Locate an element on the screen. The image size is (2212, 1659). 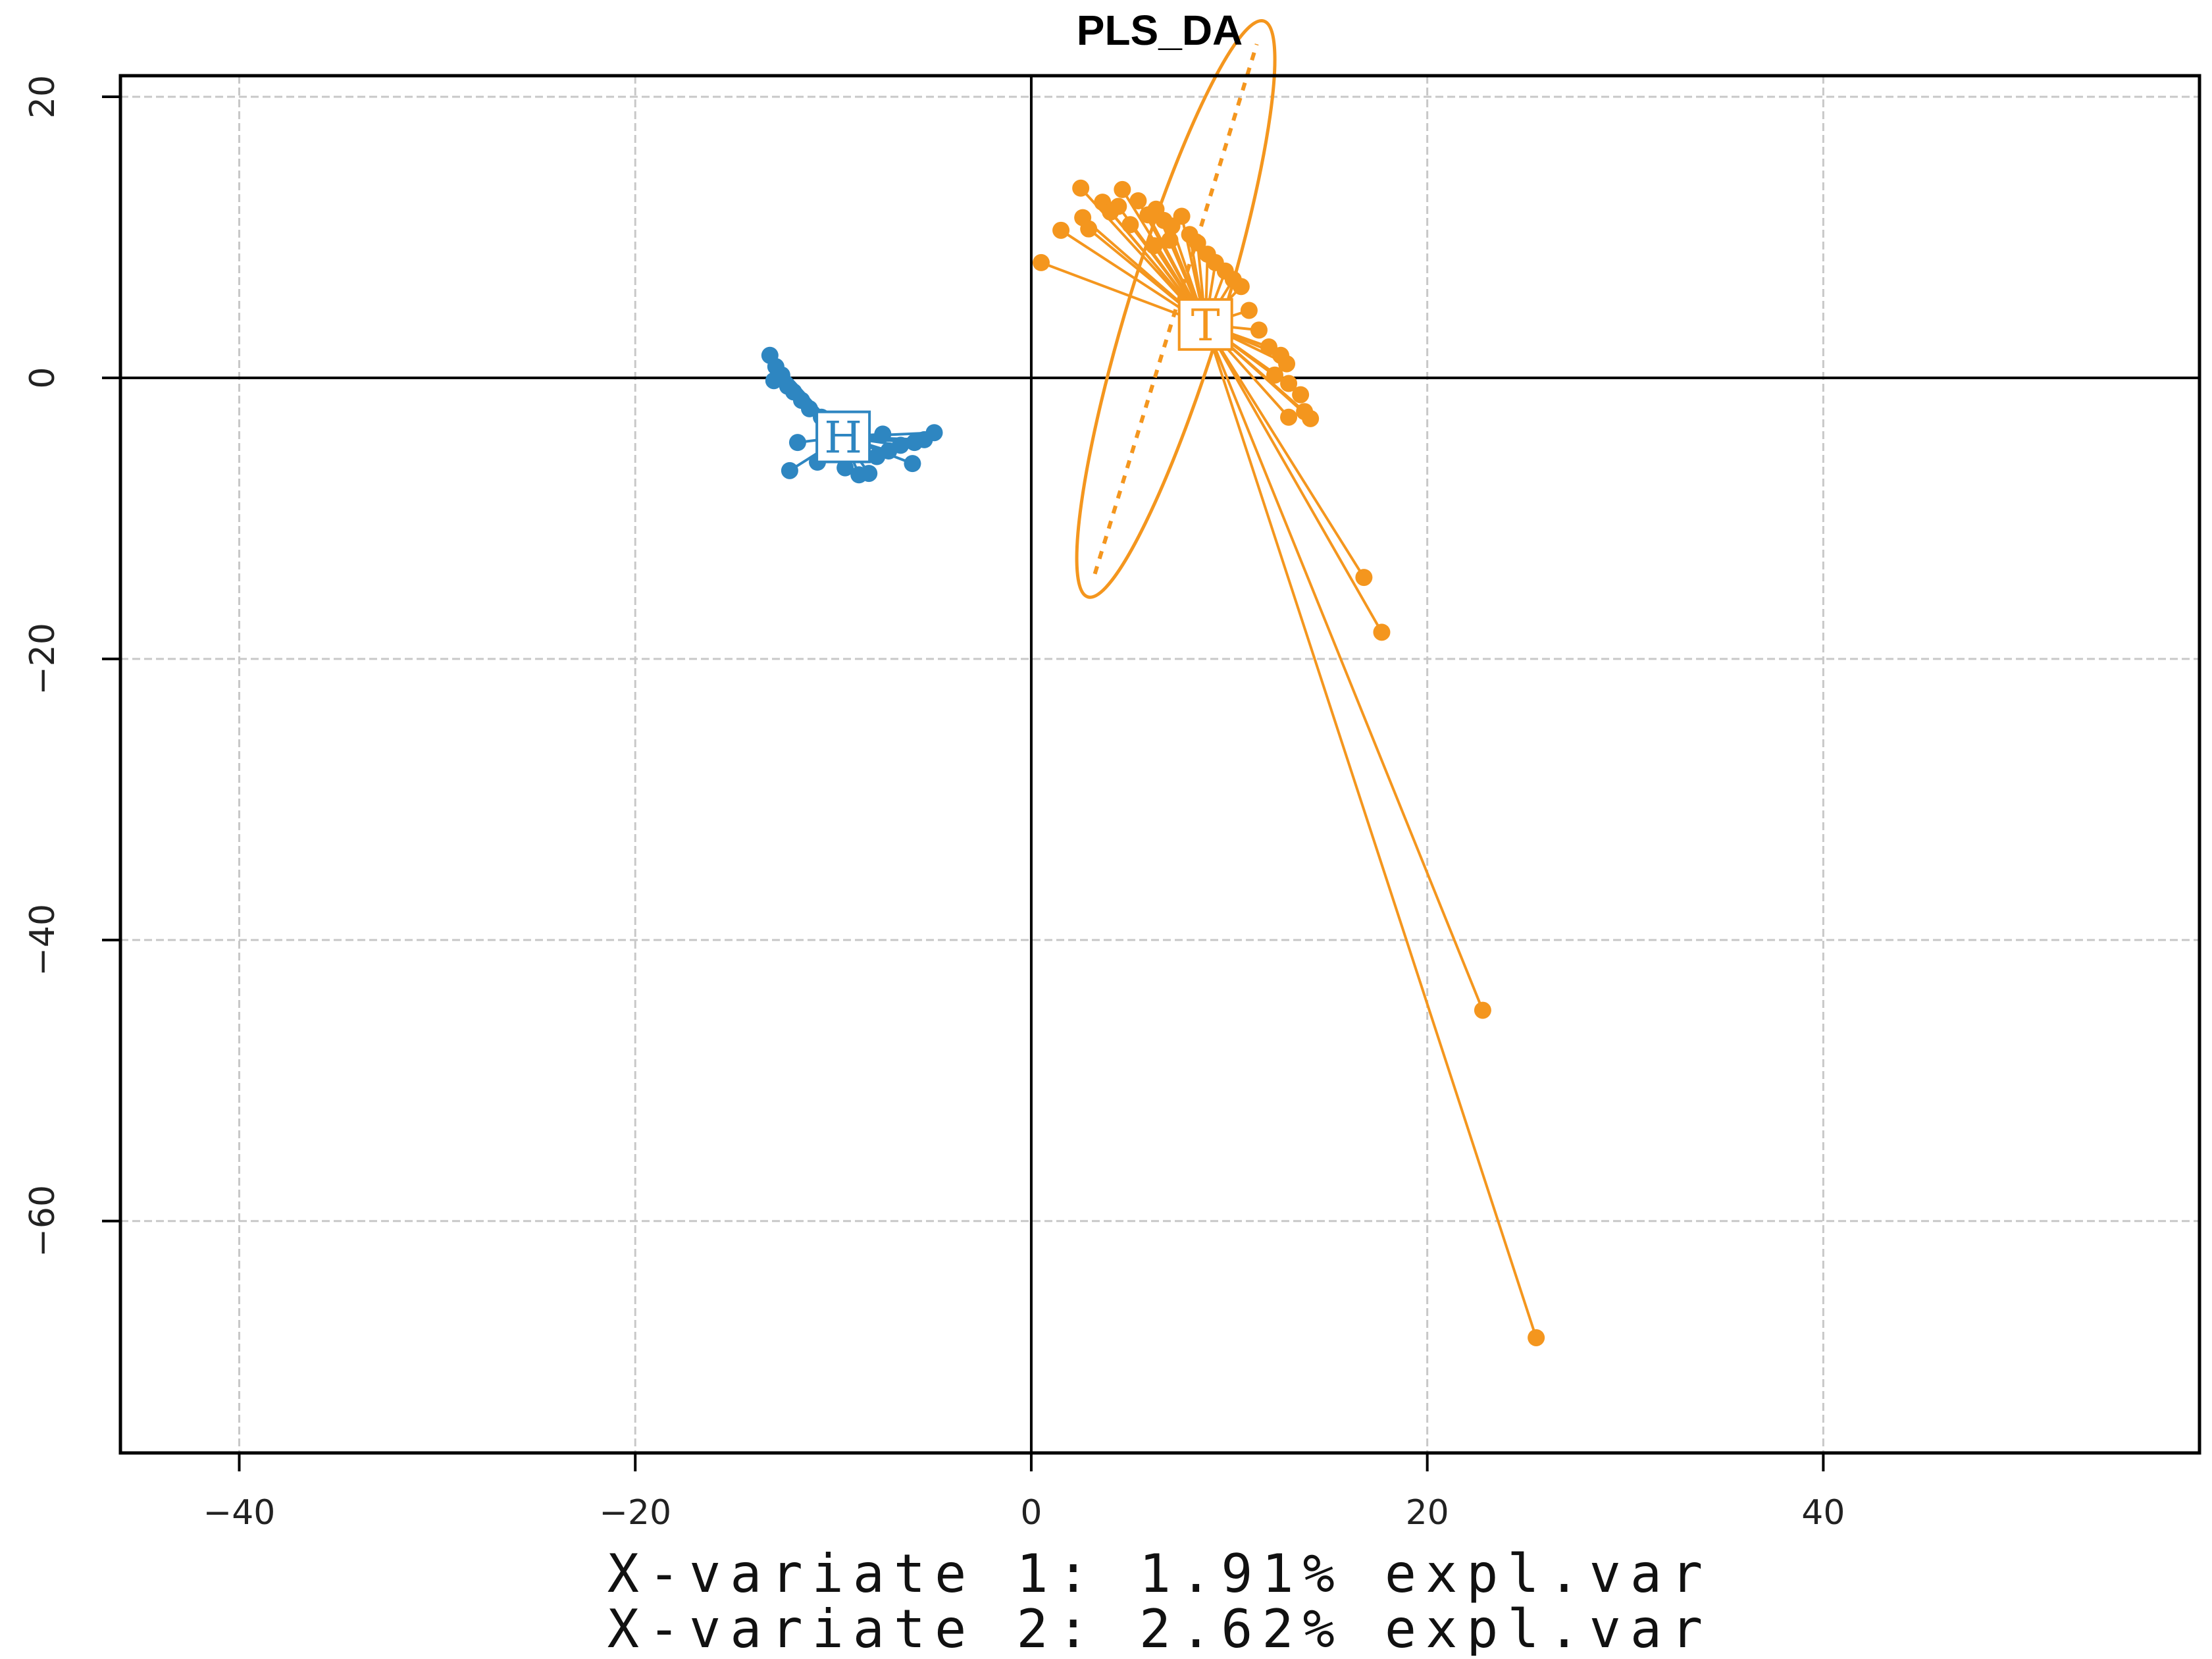
chart-title: PLS_DA is located at coordinates (1160, 31).